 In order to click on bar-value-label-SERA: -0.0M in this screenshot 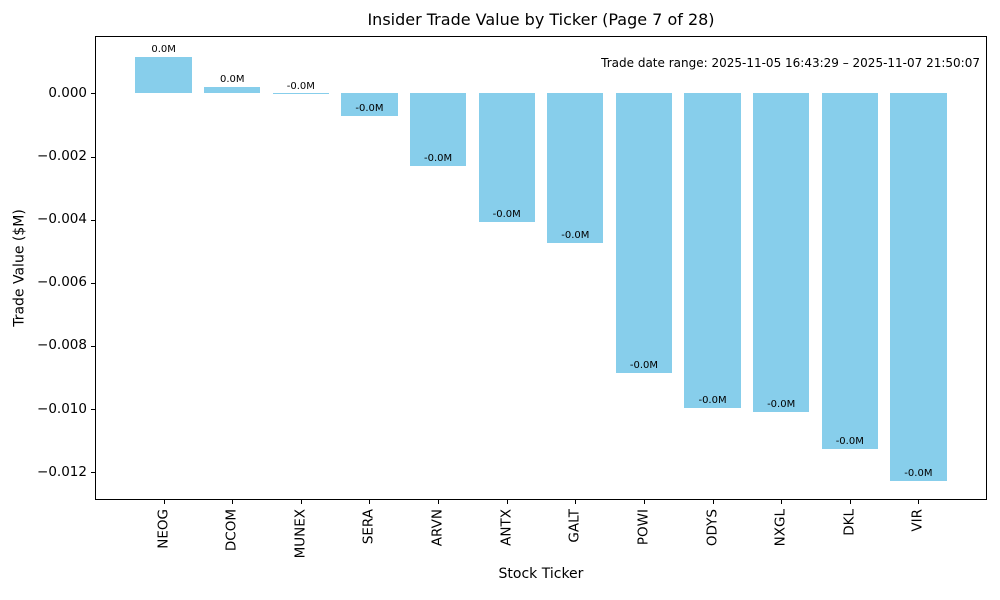, I will do `click(369, 108)`.